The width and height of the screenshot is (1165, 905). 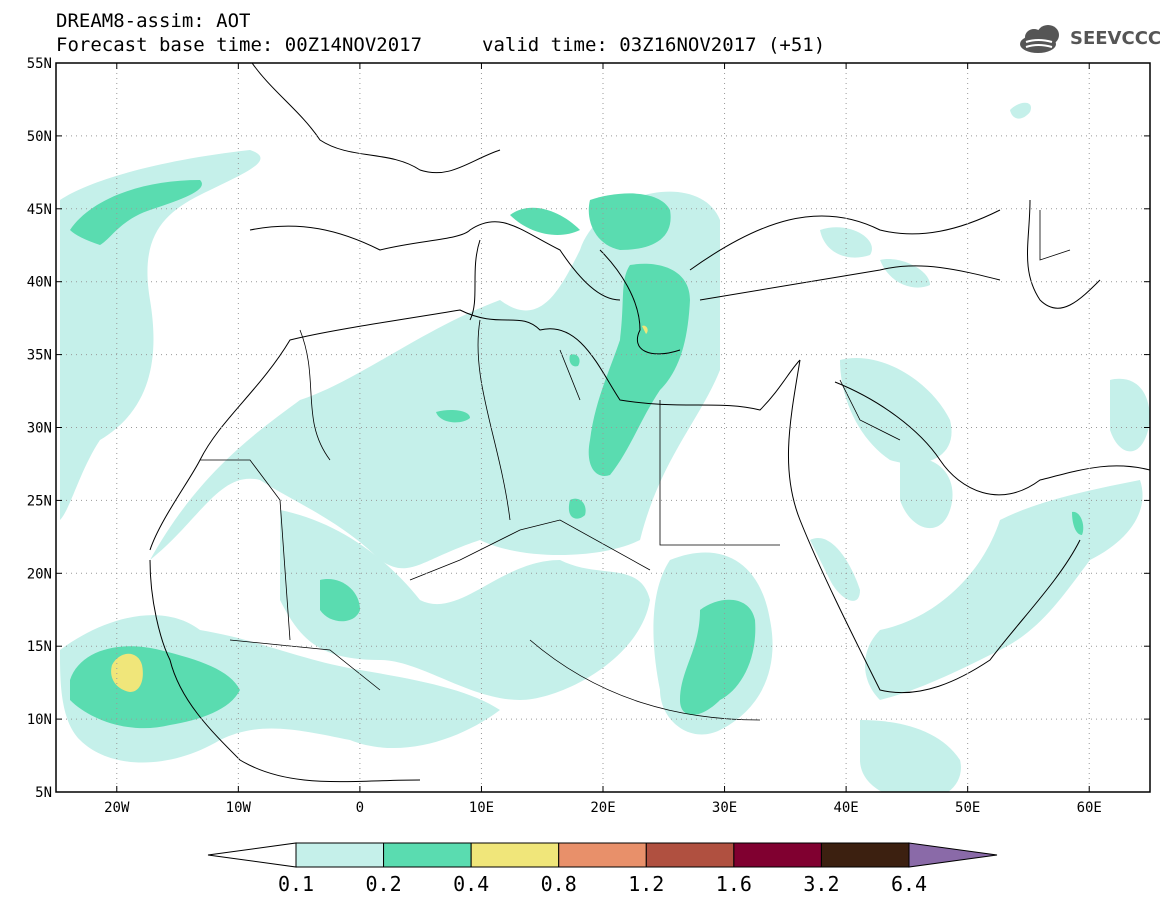 I want to click on lon-label: 20E, so click(x=602, y=808).